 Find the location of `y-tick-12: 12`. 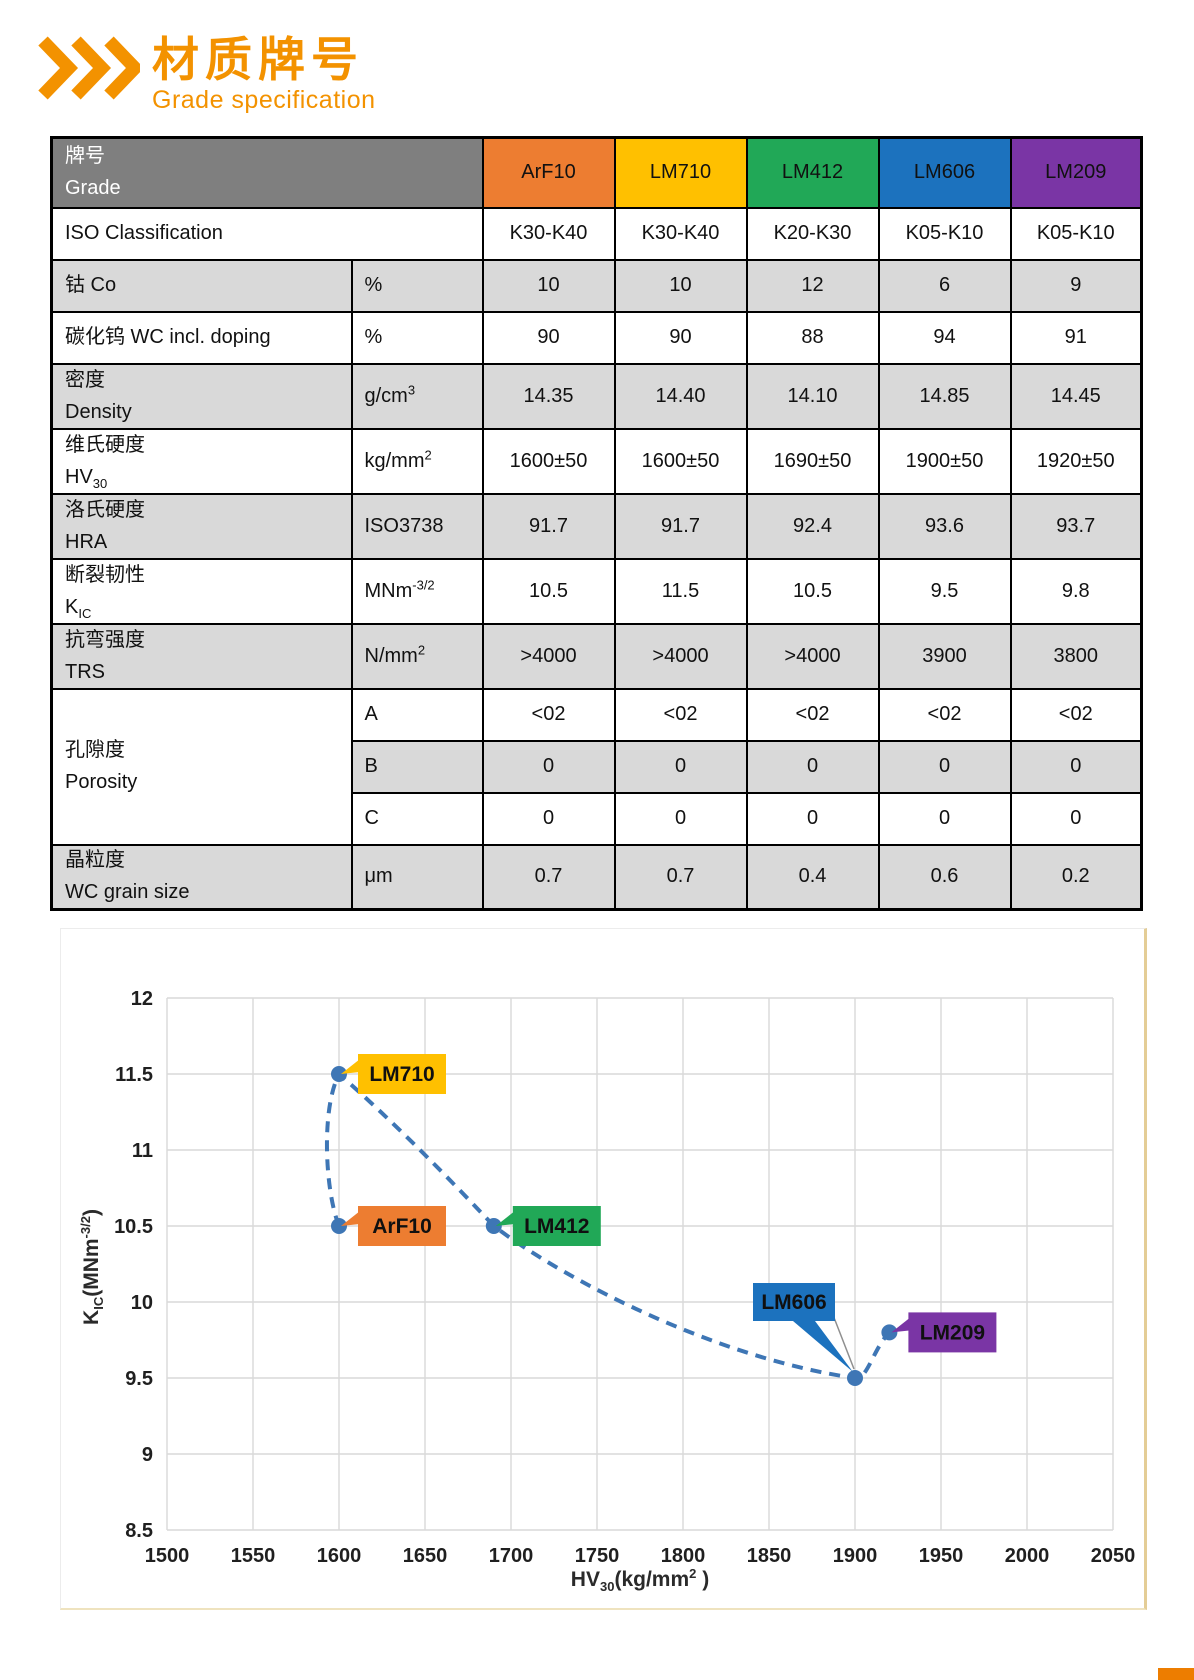

y-tick-12: 12 is located at coordinates (142, 999).